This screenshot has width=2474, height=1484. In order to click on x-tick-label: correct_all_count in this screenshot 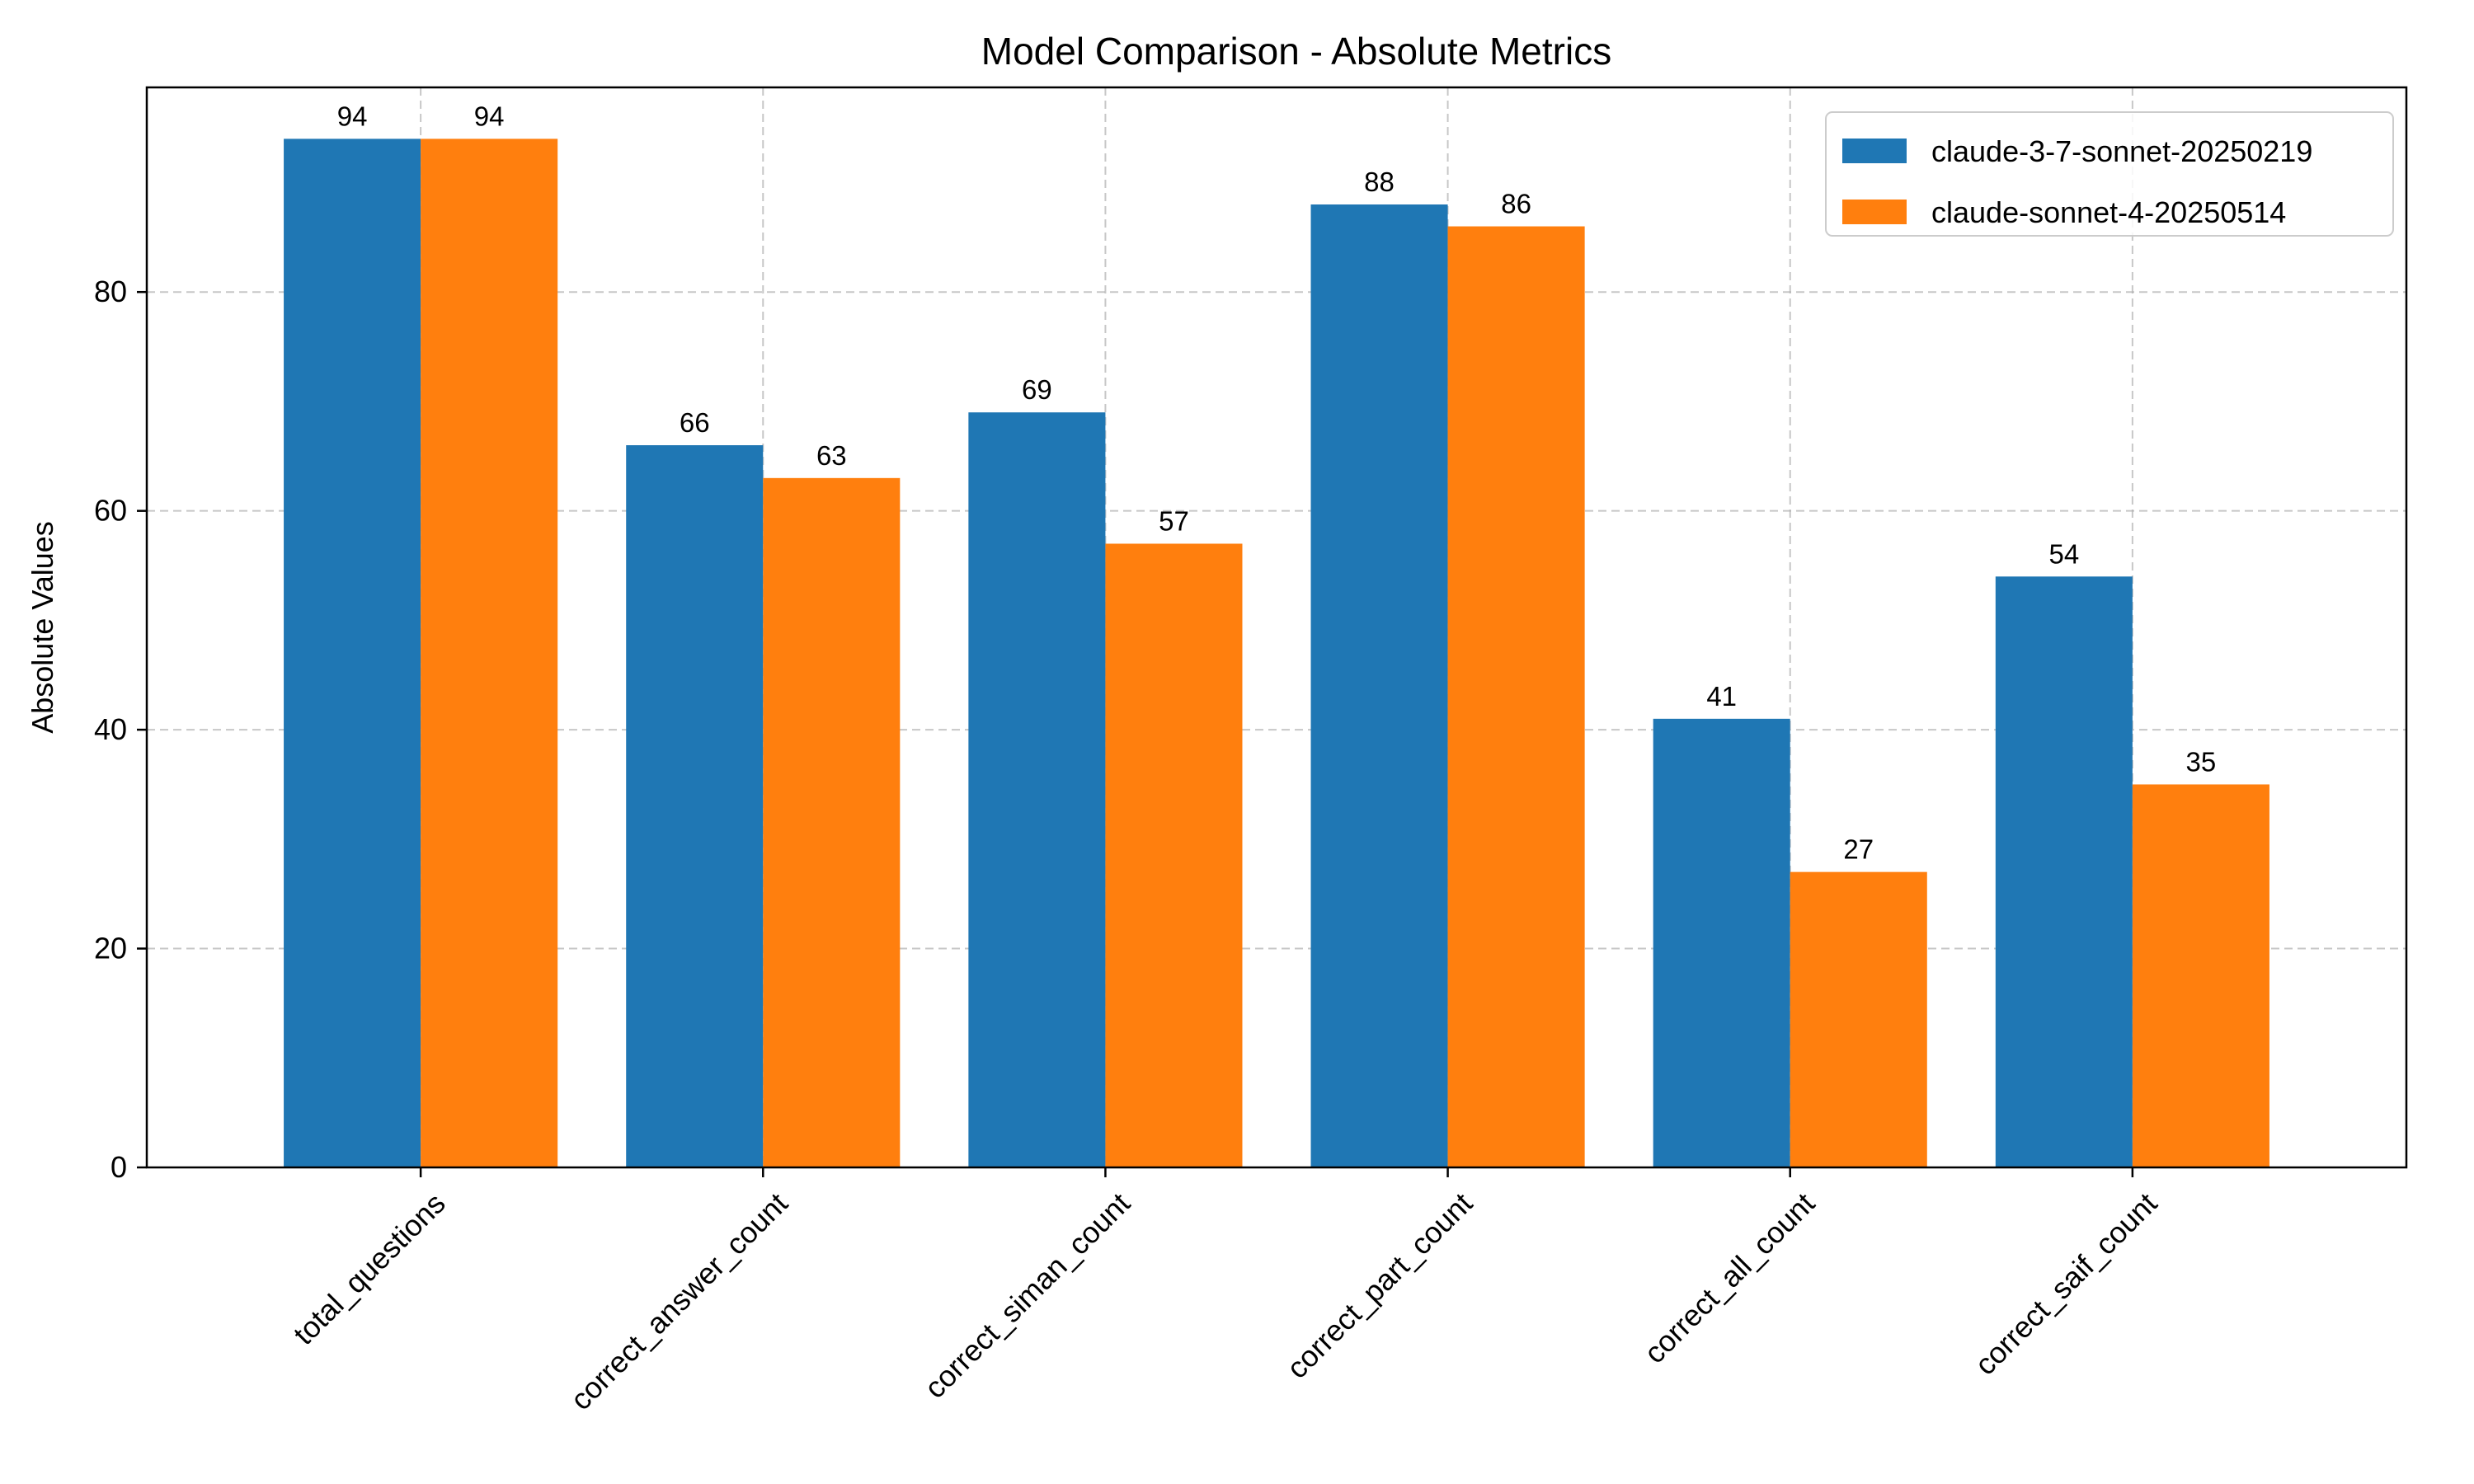, I will do `click(1730, 1278)`.